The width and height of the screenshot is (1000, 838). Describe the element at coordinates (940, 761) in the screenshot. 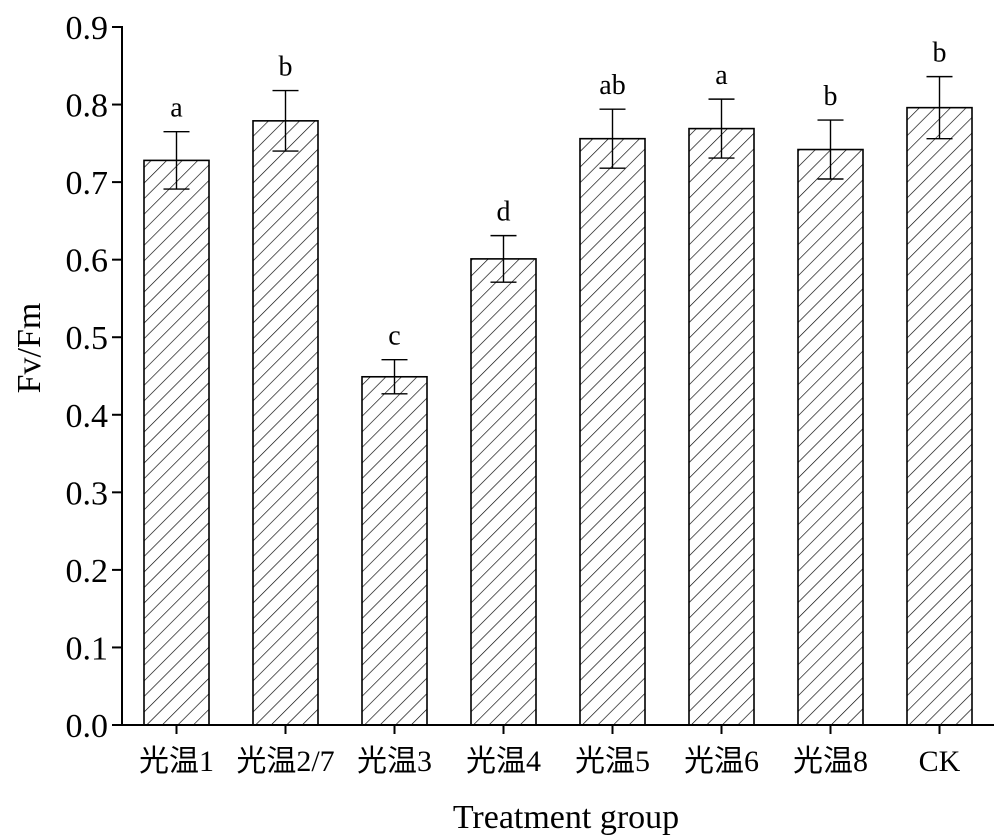

I see `x-tick-label: CK` at that location.